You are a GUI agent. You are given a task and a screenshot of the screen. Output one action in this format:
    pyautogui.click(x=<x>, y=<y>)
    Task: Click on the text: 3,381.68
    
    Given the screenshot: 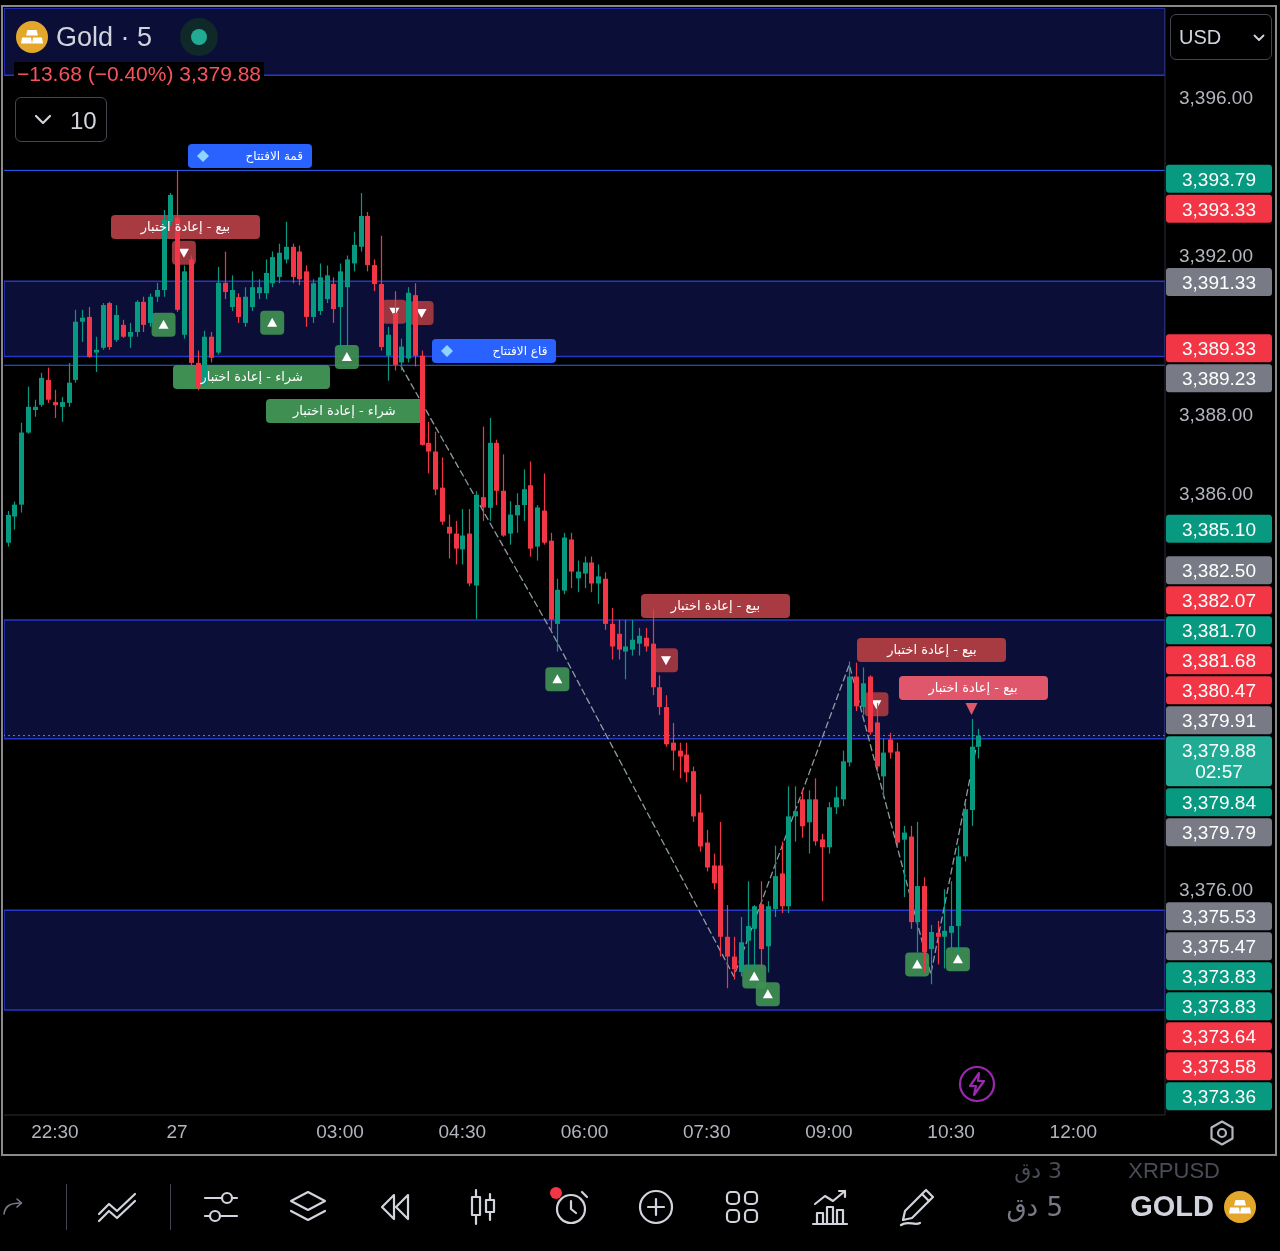 What is the action you would take?
    pyautogui.click(x=1219, y=661)
    